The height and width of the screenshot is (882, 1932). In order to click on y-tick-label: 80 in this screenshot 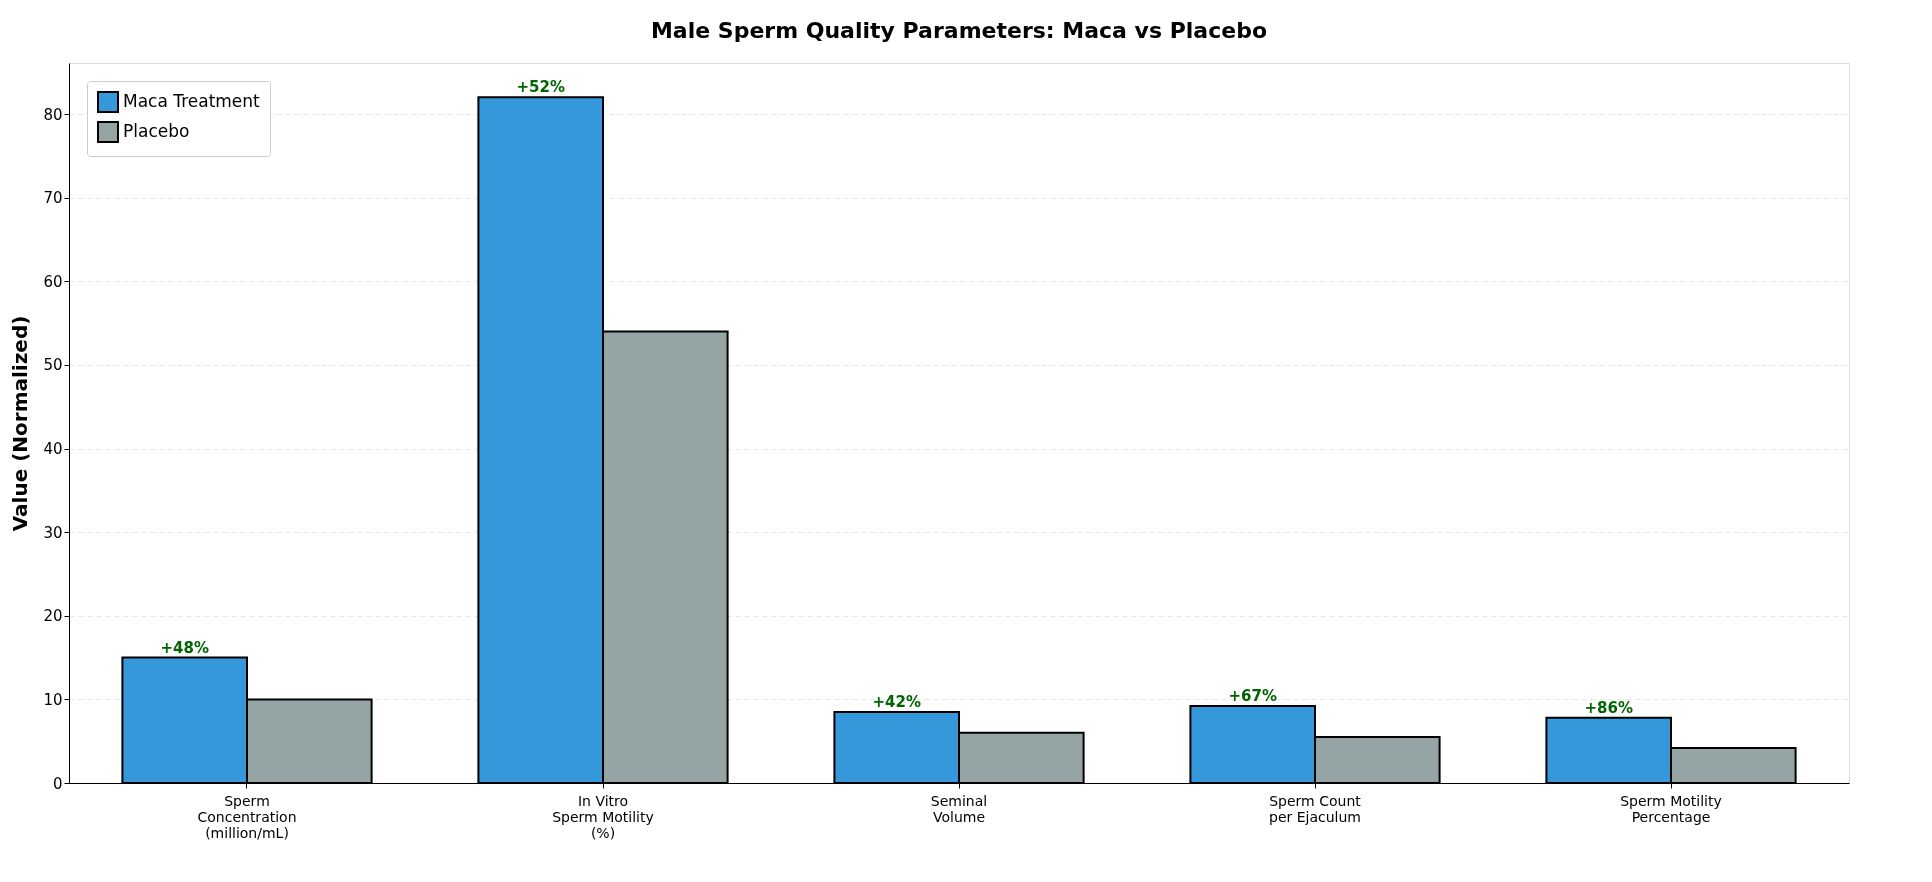, I will do `click(53, 114)`.